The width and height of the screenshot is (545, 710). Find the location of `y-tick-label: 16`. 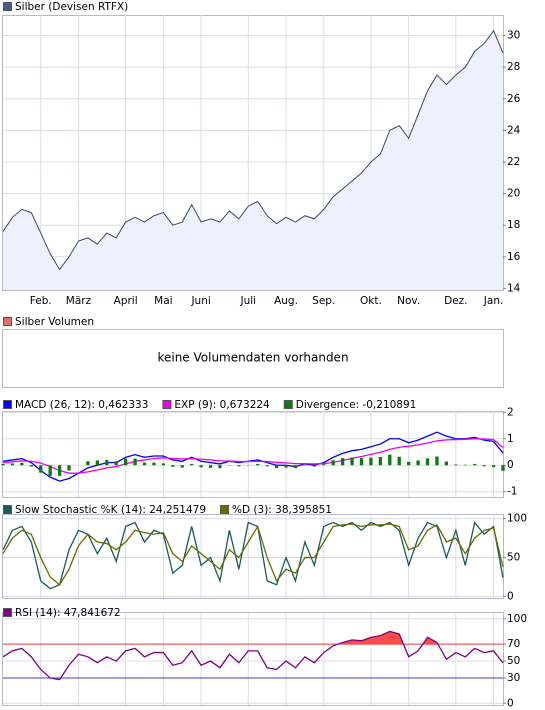

y-tick-label: 16 is located at coordinates (514, 257).